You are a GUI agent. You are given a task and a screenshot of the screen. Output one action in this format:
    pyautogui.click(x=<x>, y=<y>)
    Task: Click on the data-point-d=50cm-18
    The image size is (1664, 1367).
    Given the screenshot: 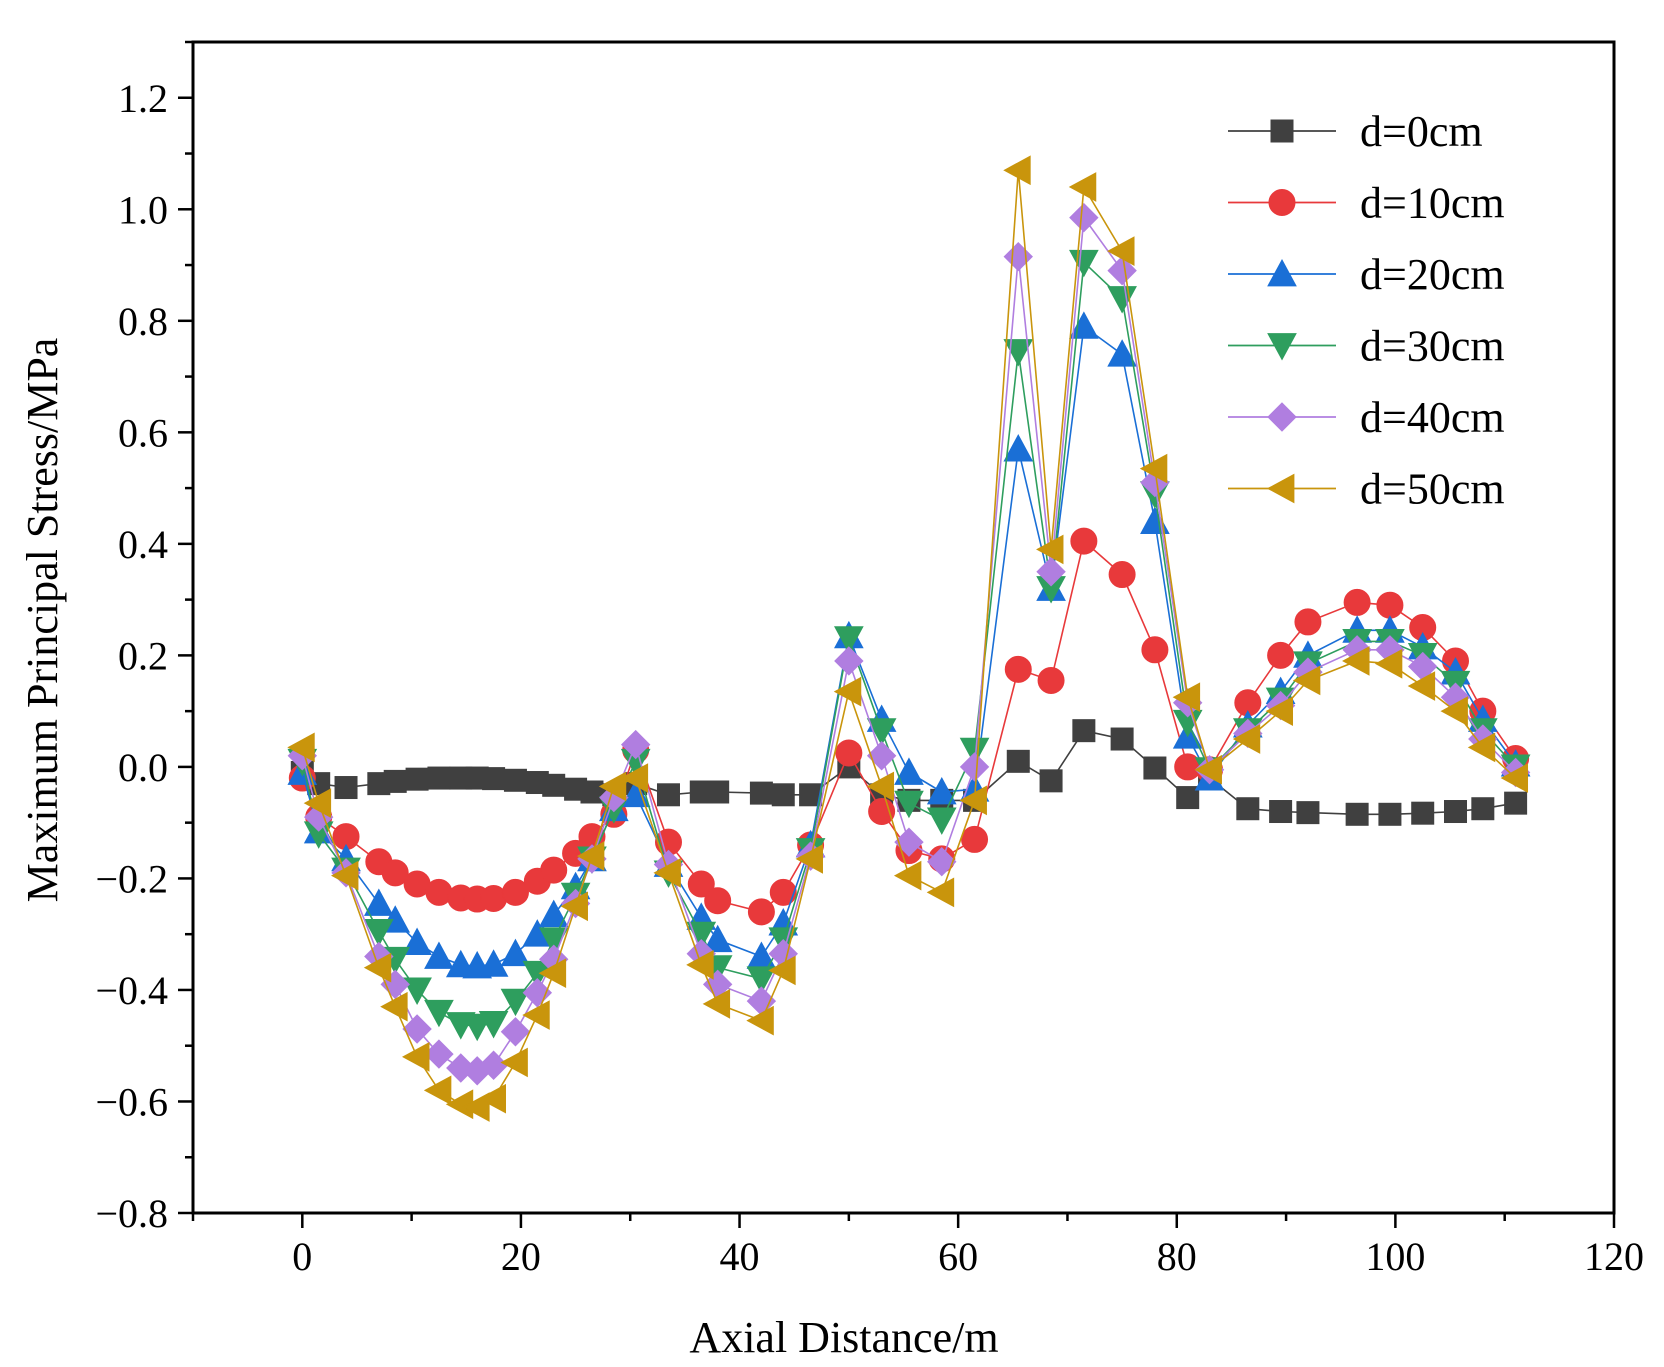 What is the action you would take?
    pyautogui.click(x=700, y=965)
    